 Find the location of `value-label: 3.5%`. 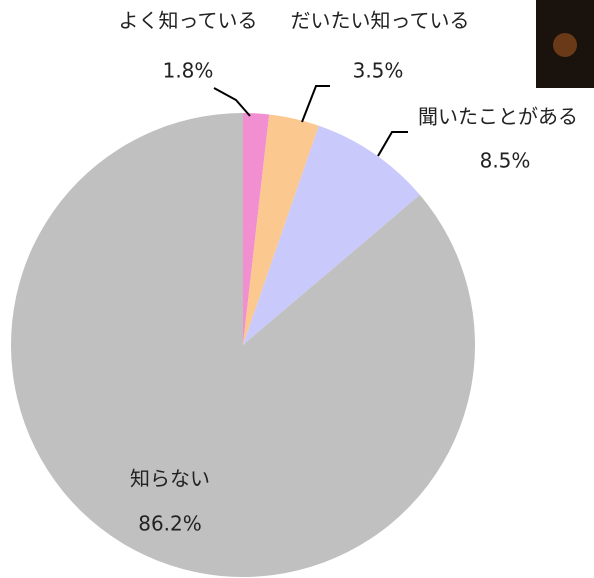

value-label: 3.5% is located at coordinates (378, 71).